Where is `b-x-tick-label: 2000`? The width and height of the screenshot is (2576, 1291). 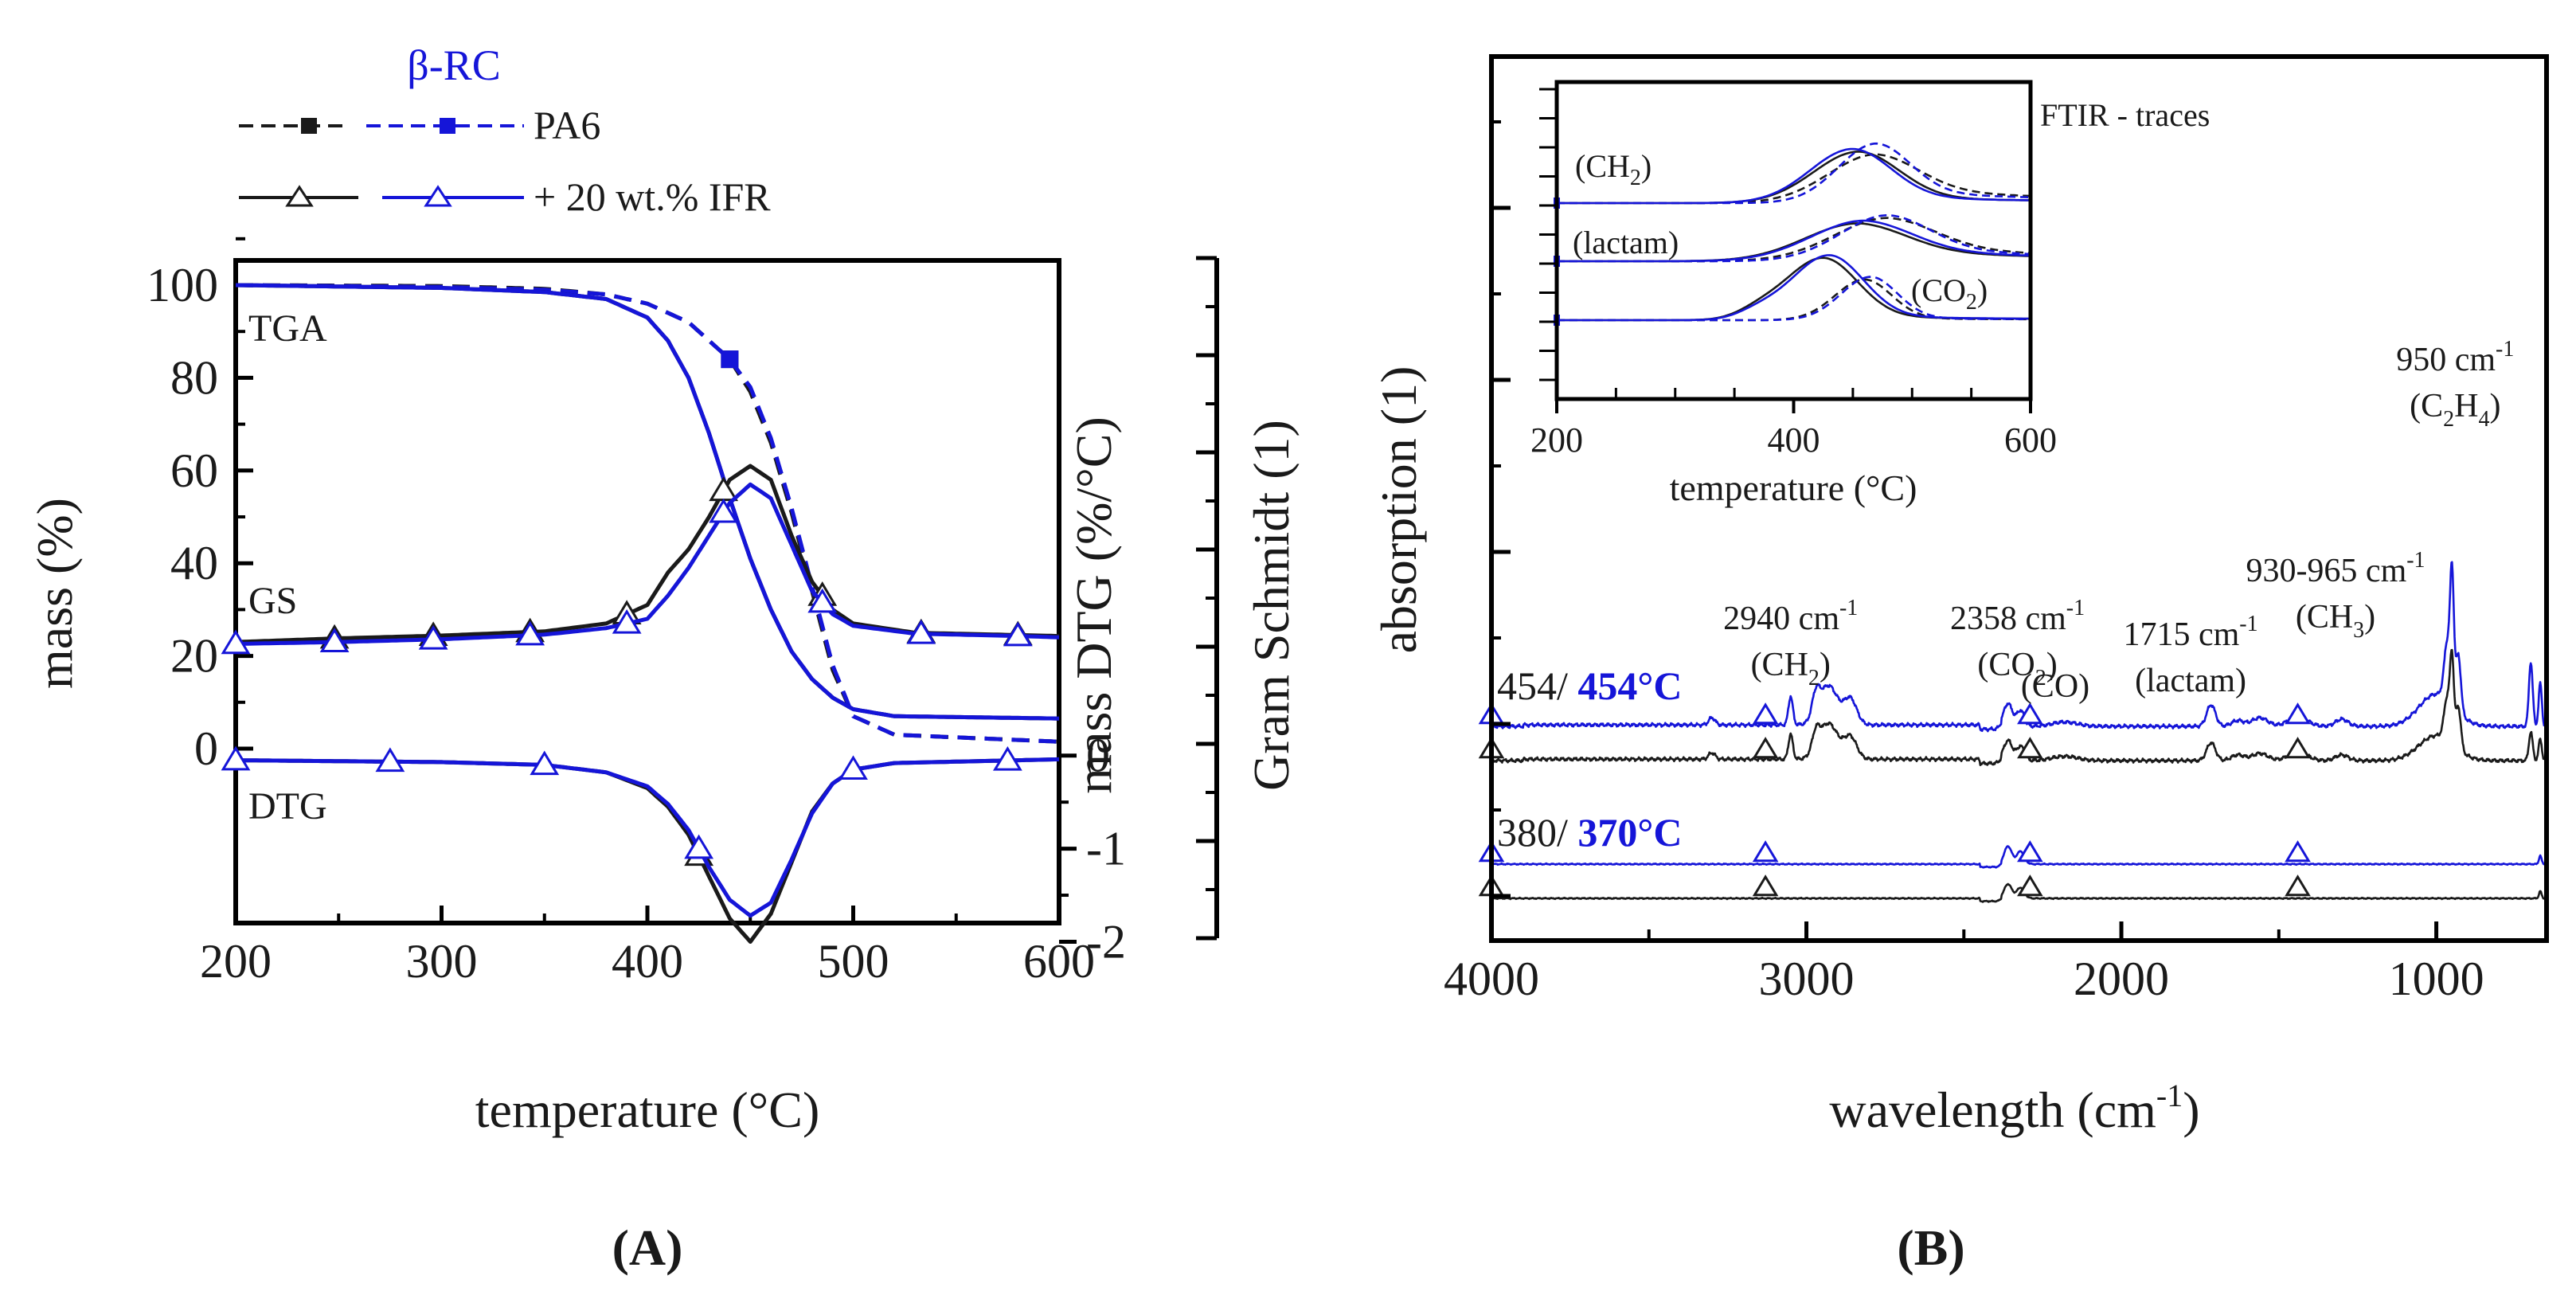
b-x-tick-label: 2000 is located at coordinates (2122, 979).